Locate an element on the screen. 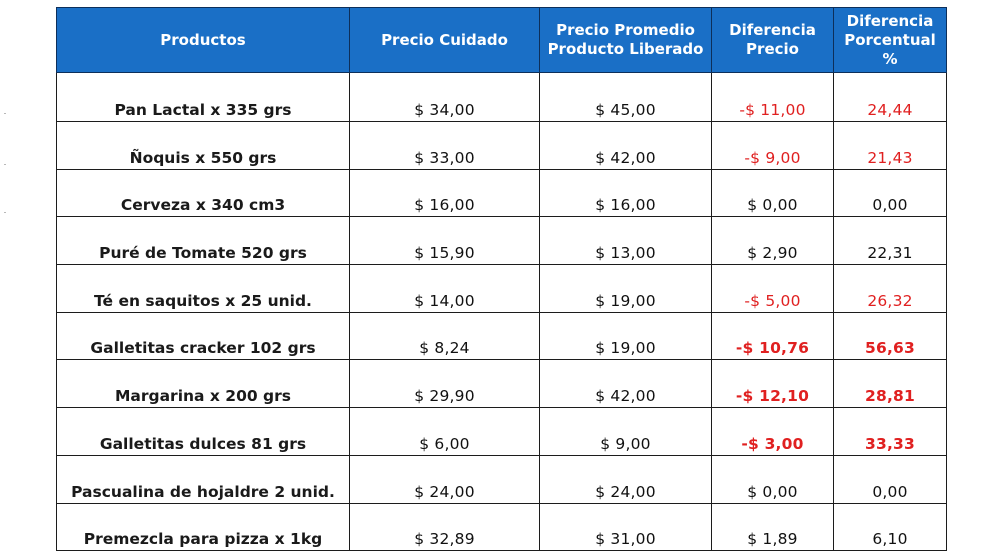 This screenshot has width=1000, height=551. cell-precio-cuidado: $ 15,90 is located at coordinates (444, 241).